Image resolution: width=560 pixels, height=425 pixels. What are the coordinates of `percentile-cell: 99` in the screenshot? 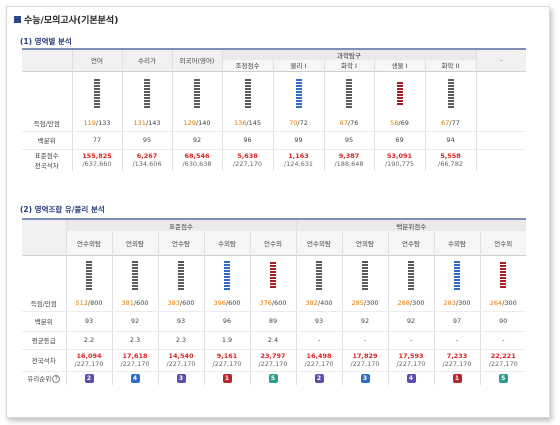 It's located at (298, 140).